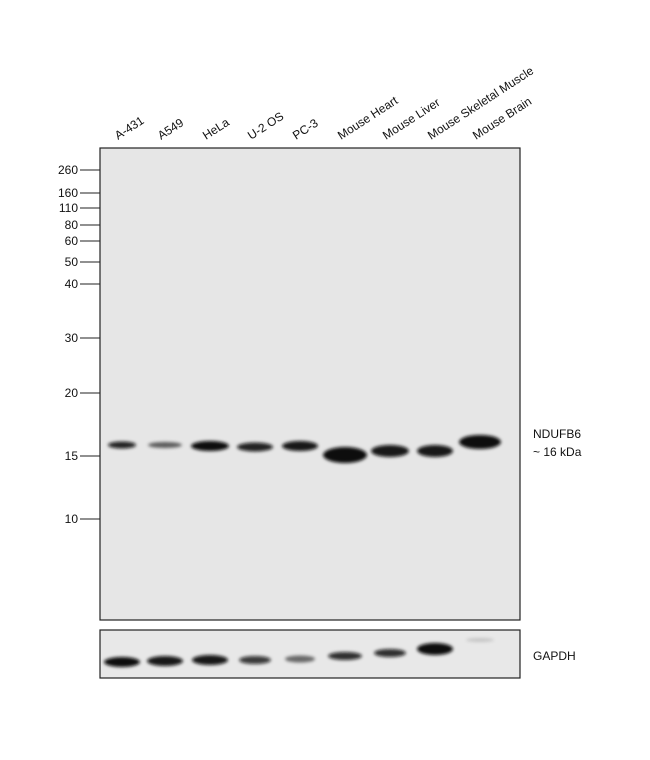 This screenshot has height=760, width=650. Describe the element at coordinates (129, 127) in the screenshot. I see `lane-label: A-431` at that location.